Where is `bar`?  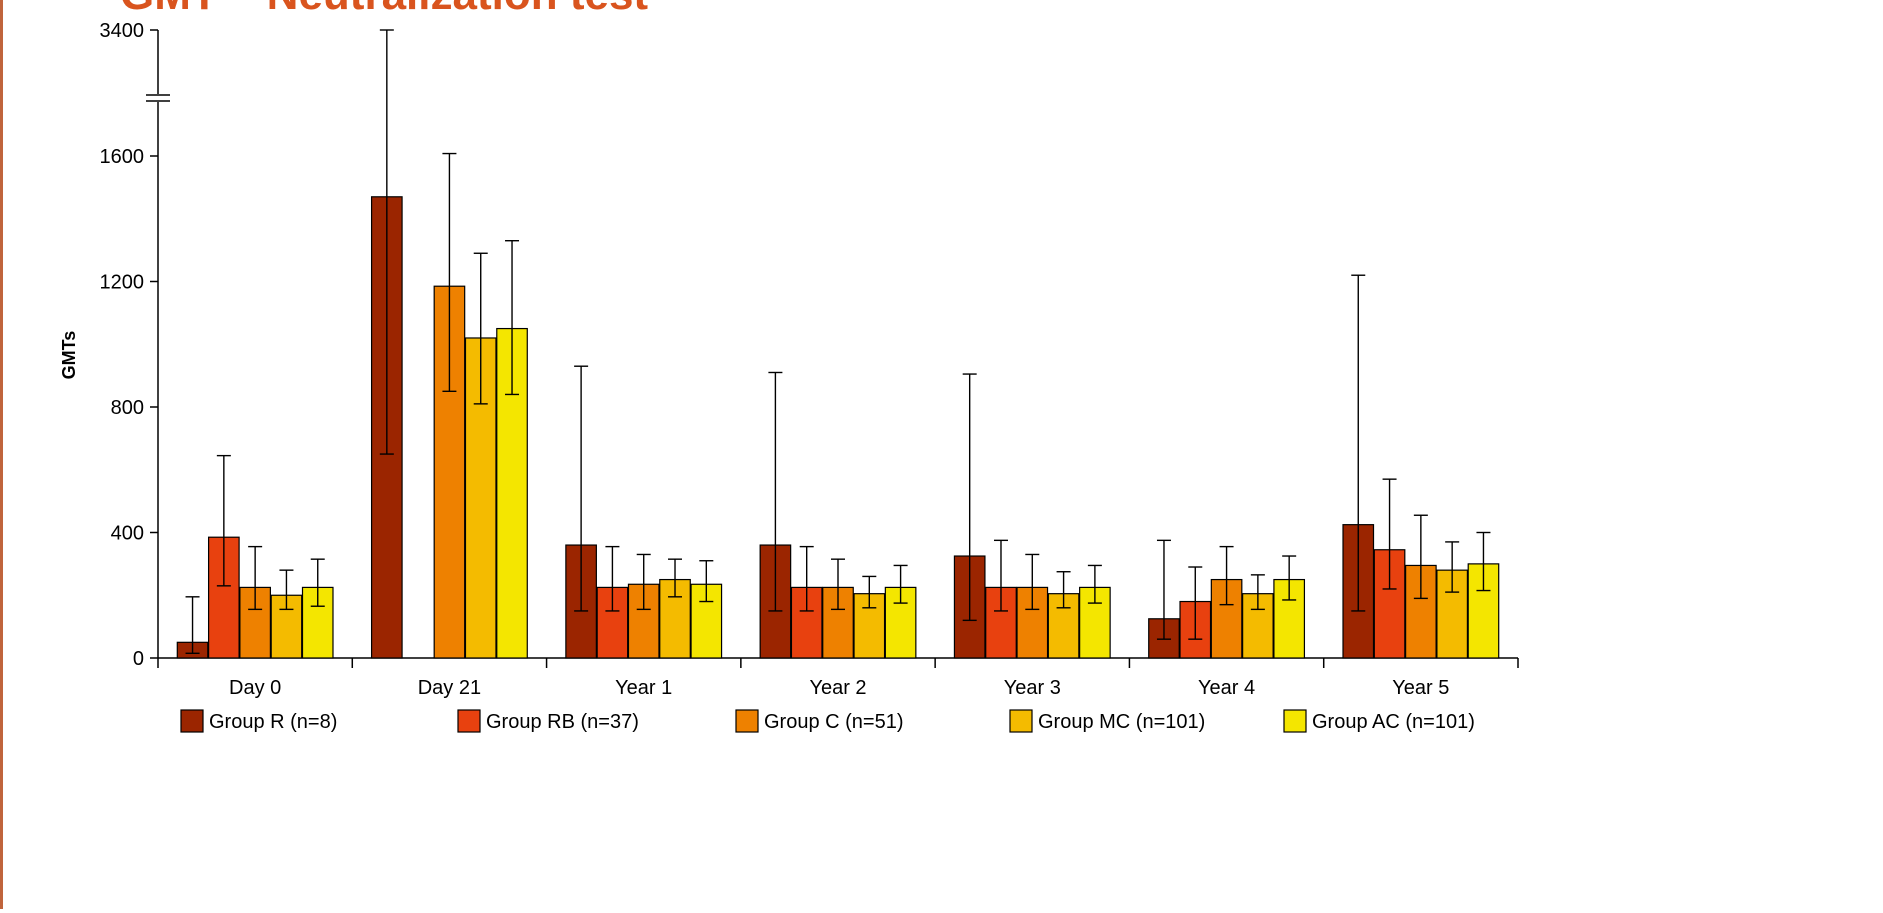 bar is located at coordinates (317, 622).